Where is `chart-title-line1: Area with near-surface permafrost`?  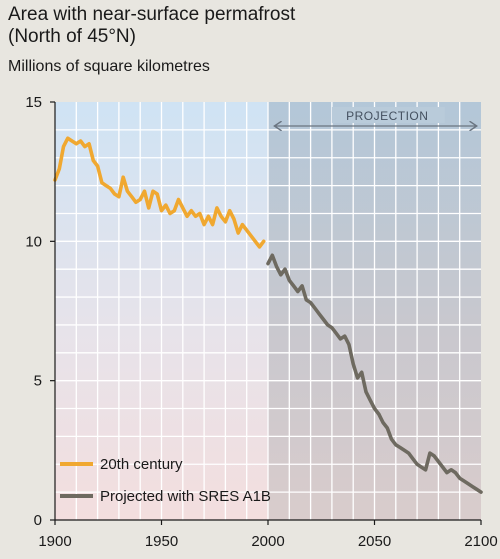
chart-title-line1: Area with near-surface permafrost is located at coordinates (152, 14).